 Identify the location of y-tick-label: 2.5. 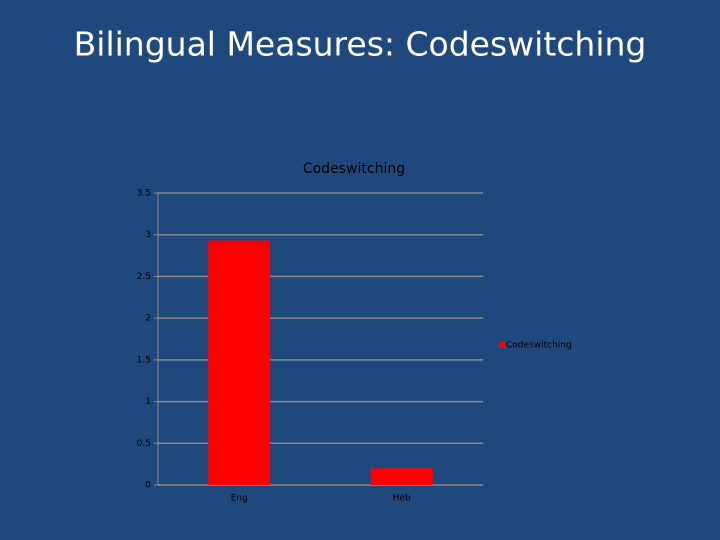
(144, 277).